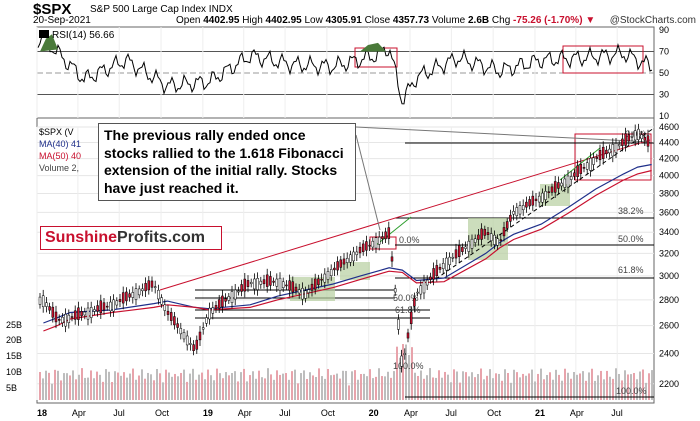 The width and height of the screenshot is (700, 421). I want to click on fib-level-label: 50.0%, so click(406, 298).